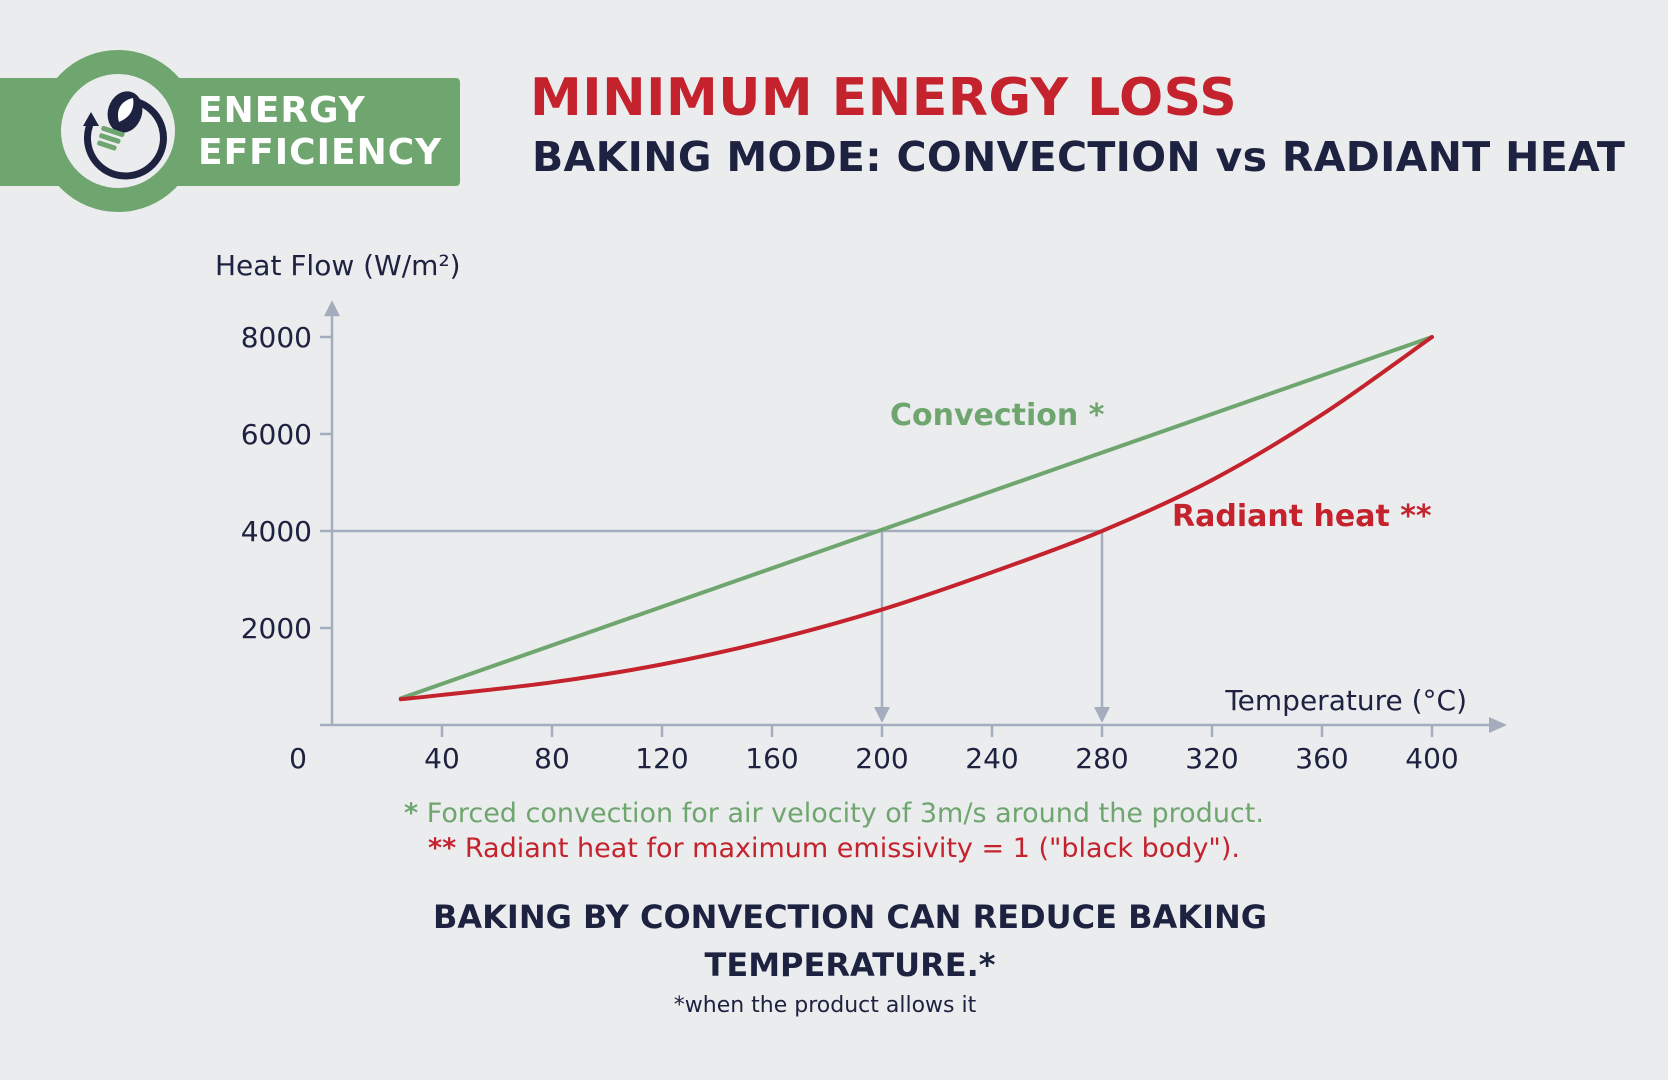 The width and height of the screenshot is (1668, 1080). What do you see at coordinates (1302, 516) in the screenshot?
I see `series-label-radiant: Radiant heat **` at bounding box center [1302, 516].